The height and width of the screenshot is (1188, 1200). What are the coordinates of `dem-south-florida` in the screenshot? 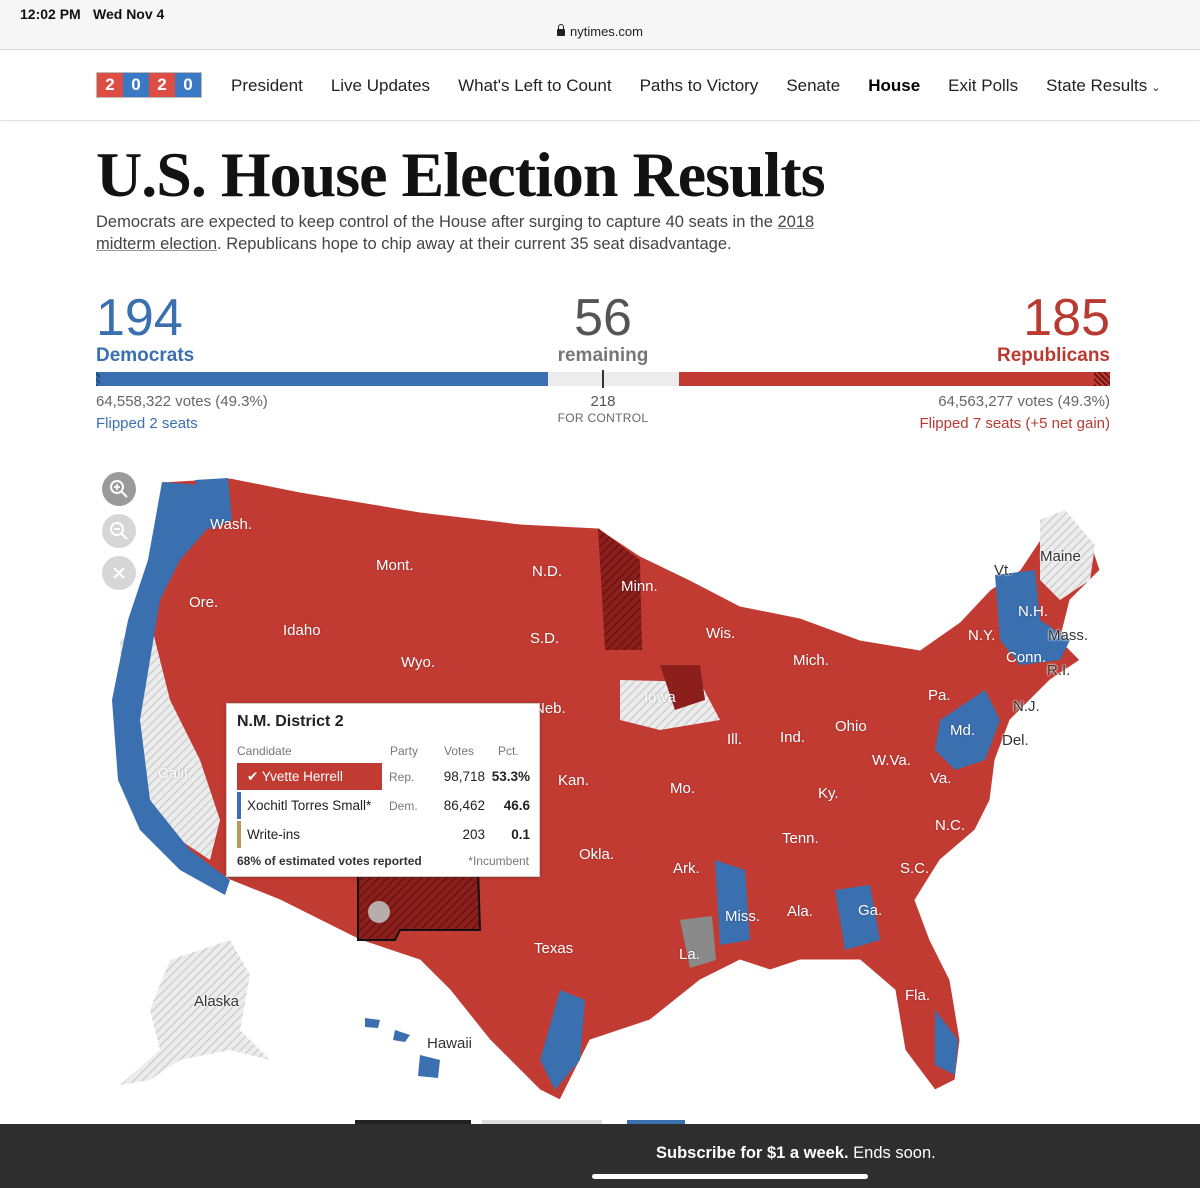 It's located at (946, 1042).